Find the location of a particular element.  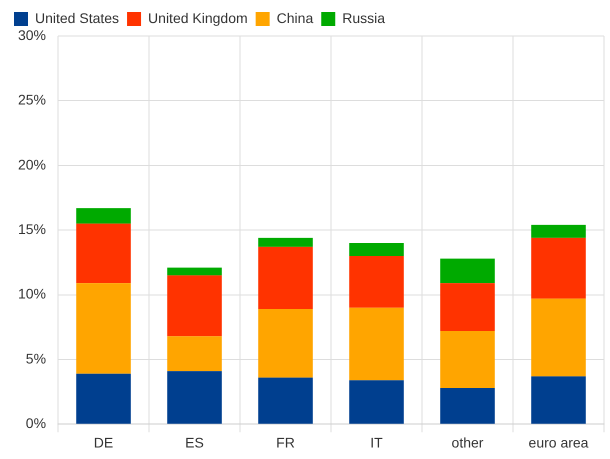

y-tick-label: 25% is located at coordinates (32, 100).